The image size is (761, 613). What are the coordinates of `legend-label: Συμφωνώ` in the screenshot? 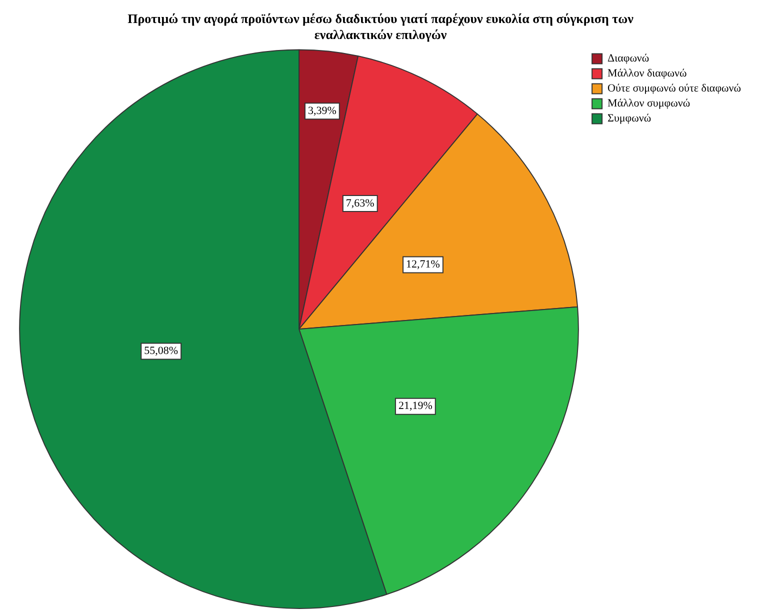 It's located at (630, 118).